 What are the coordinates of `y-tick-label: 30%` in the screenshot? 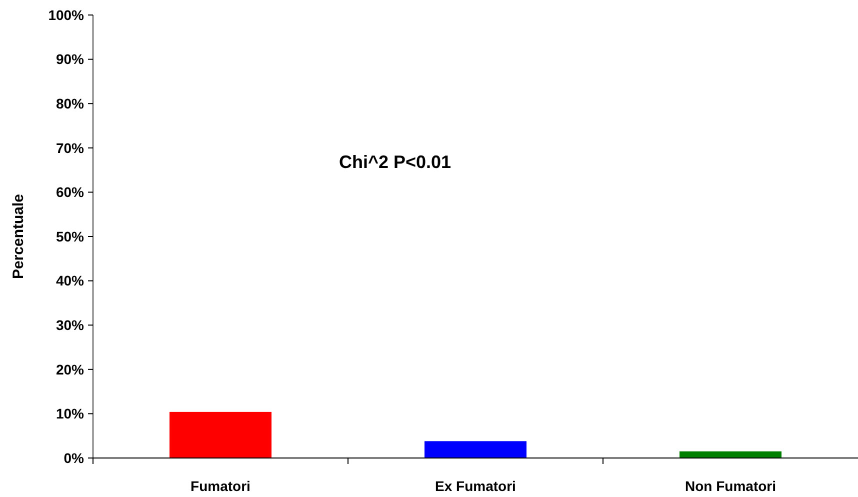 It's located at (70, 325).